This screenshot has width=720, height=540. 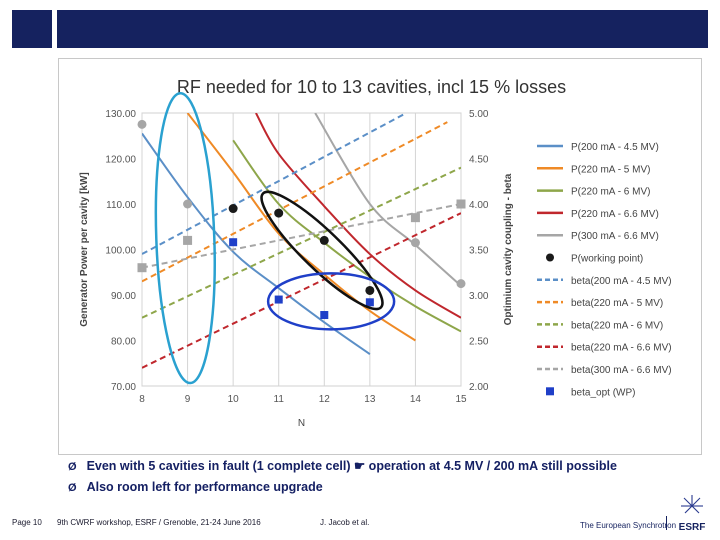 What do you see at coordinates (123, 342) in the screenshot?
I see `y-left-tick-label: 80.00` at bounding box center [123, 342].